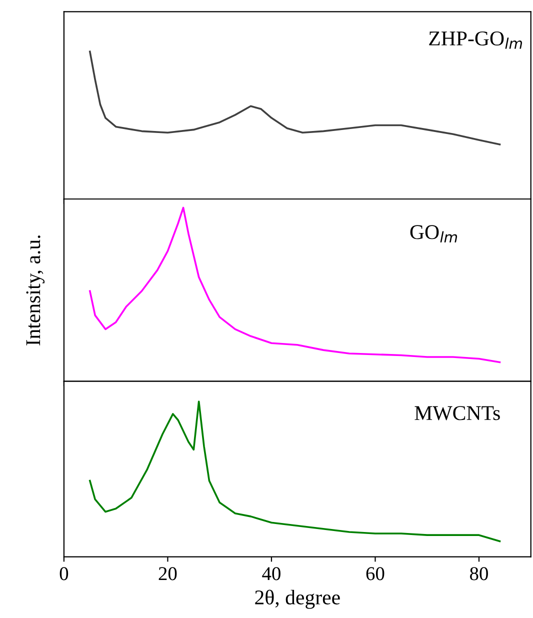 This screenshot has width=533, height=618. Describe the element at coordinates (434, 233) in the screenshot. I see `annotation: GO$_{lm}$` at that location.